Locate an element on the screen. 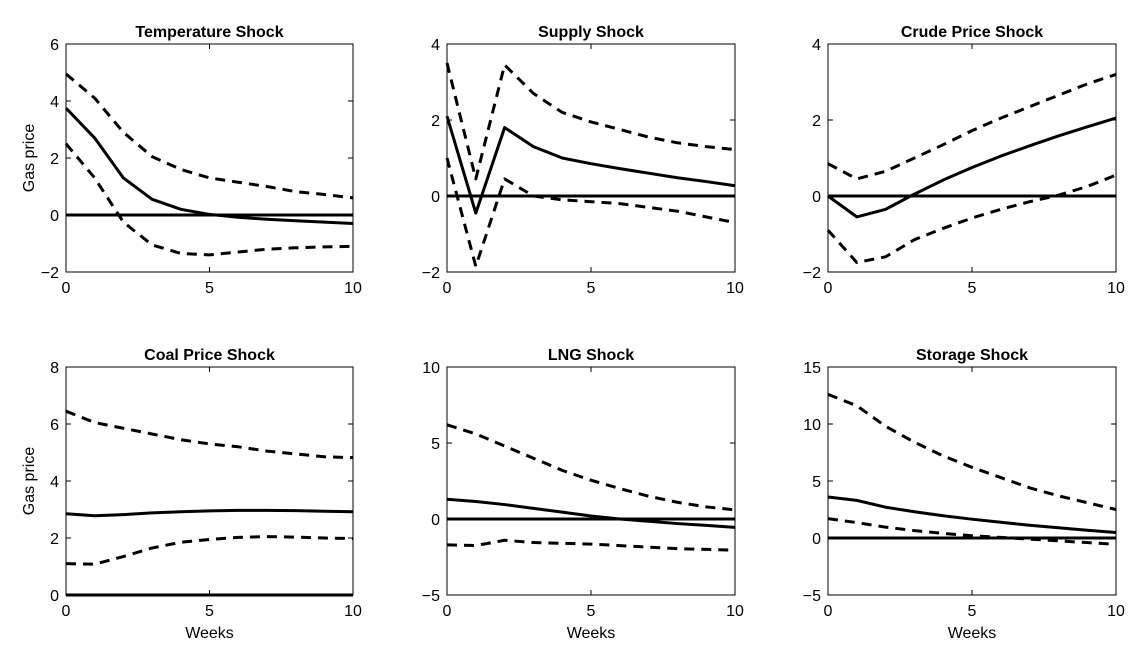 The image size is (1138, 647). chart-title: LNG Shock is located at coordinates (591, 355).